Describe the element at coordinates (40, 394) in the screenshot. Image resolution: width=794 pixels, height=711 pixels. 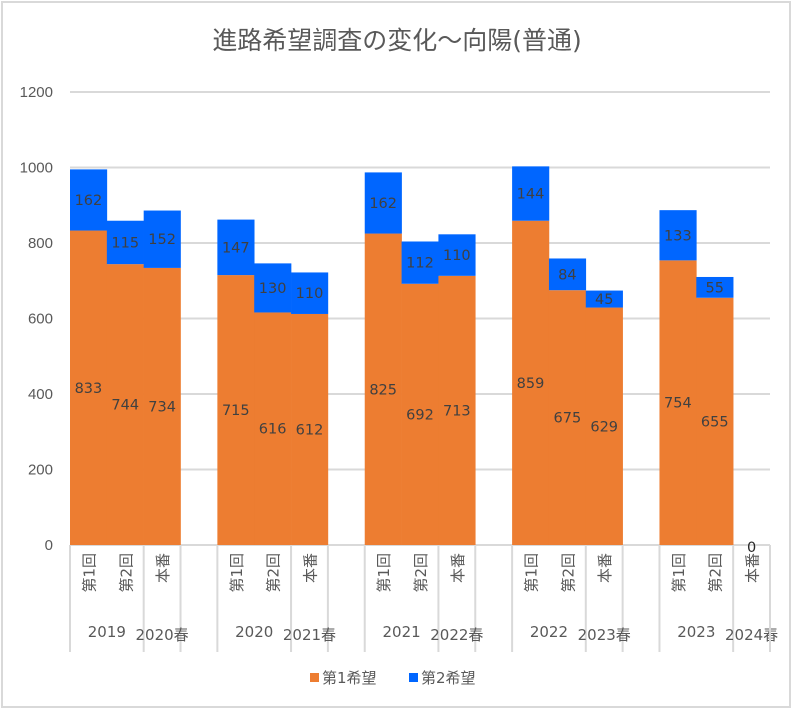
I see `y-tick-label: 400` at that location.